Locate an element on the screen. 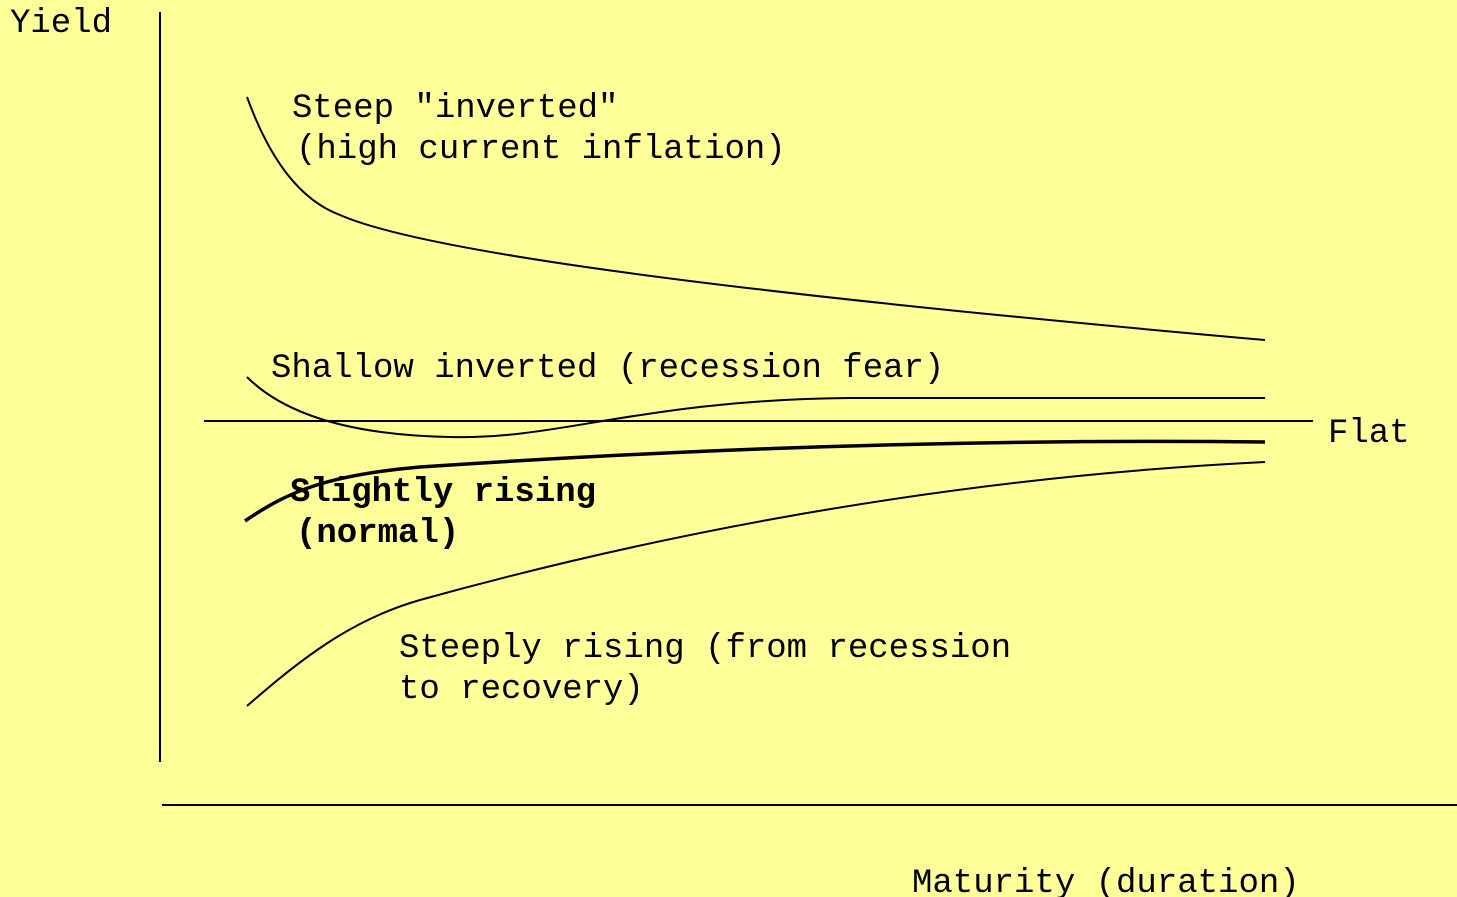  curve-label: to recovery) is located at coordinates (521, 690).